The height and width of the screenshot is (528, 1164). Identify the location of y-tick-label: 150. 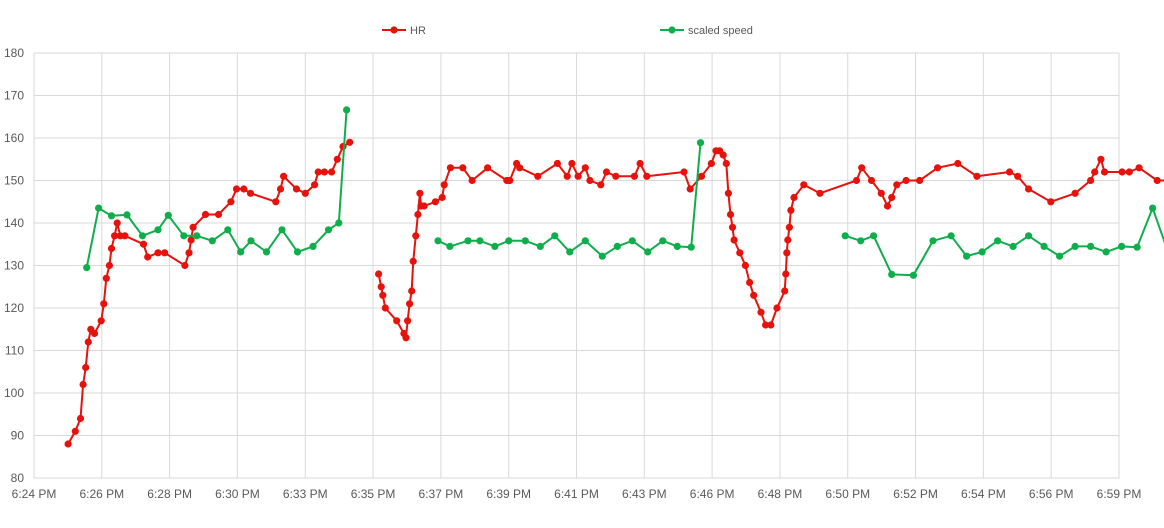
(14, 181).